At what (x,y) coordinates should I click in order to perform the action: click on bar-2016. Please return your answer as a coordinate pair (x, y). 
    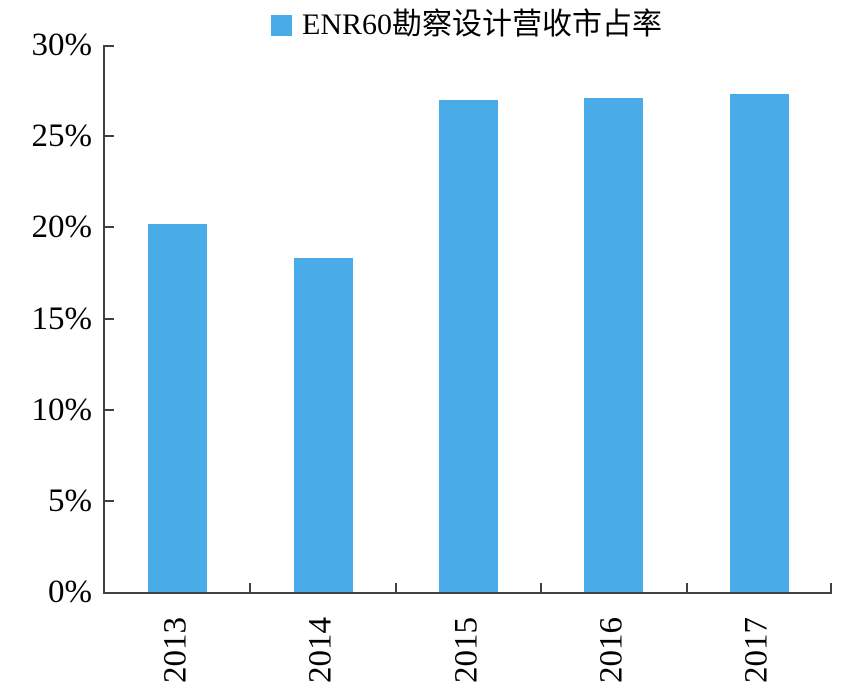
    Looking at the image, I should click on (614, 344).